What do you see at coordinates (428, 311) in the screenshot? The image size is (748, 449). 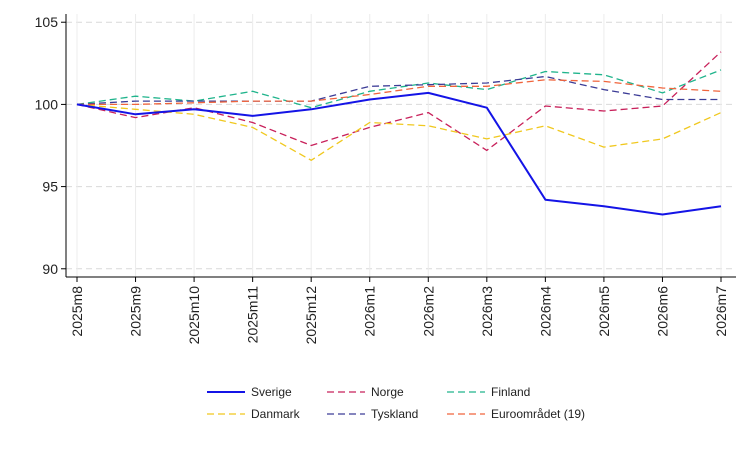 I see `x-tick-label: 2026m2` at bounding box center [428, 311].